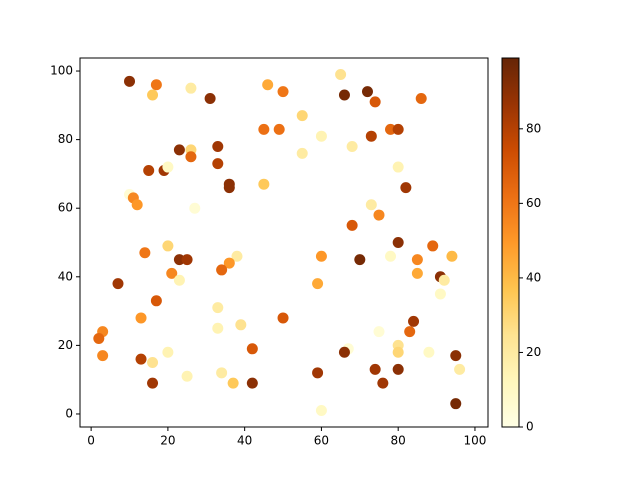  Describe the element at coordinates (533, 277) in the screenshot. I see `colorbar-tick-label: 40` at that location.